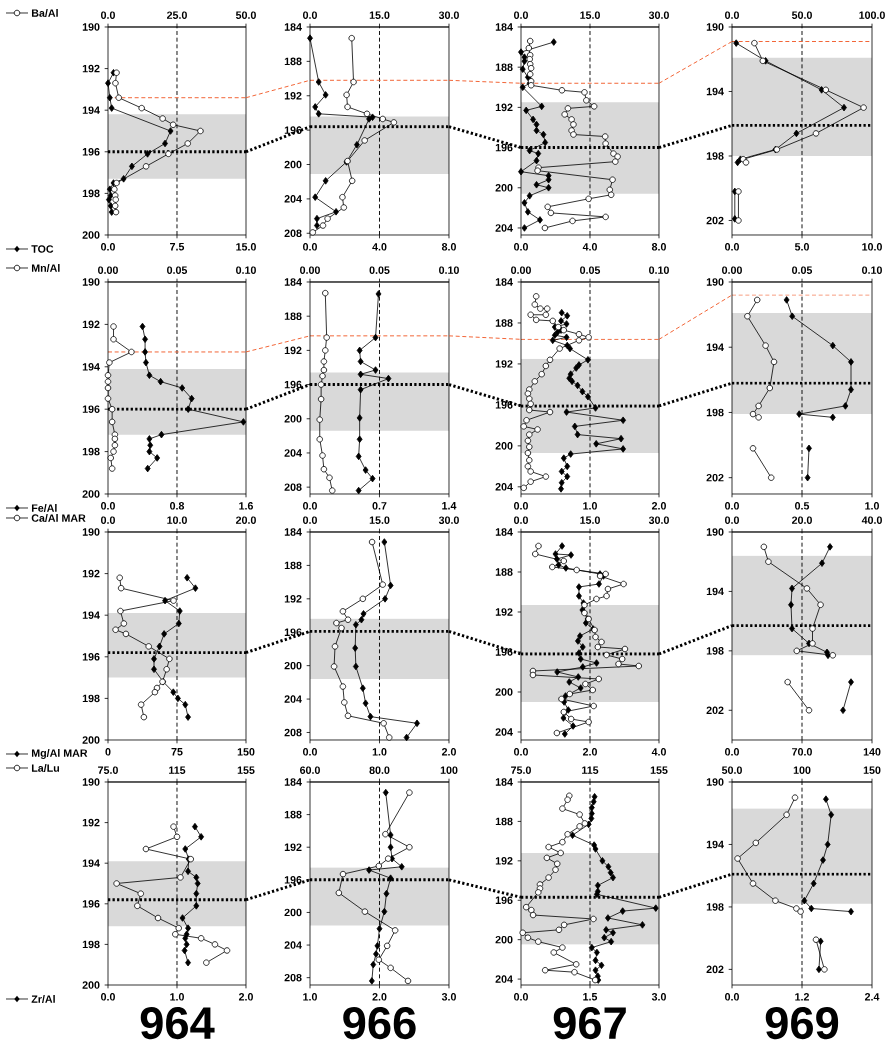 Image resolution: width=893 pixels, height=1056 pixels. I want to click on x-axis-title: 967, so click(589, 1023).